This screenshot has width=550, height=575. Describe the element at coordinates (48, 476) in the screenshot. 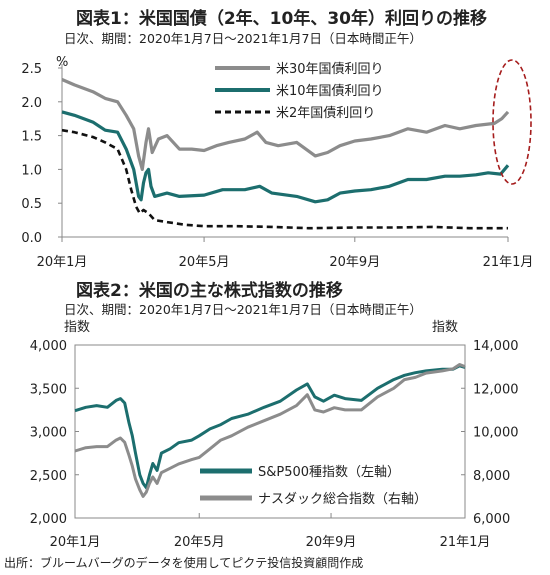

I see `left-y-tick-label: 2,500` at that location.